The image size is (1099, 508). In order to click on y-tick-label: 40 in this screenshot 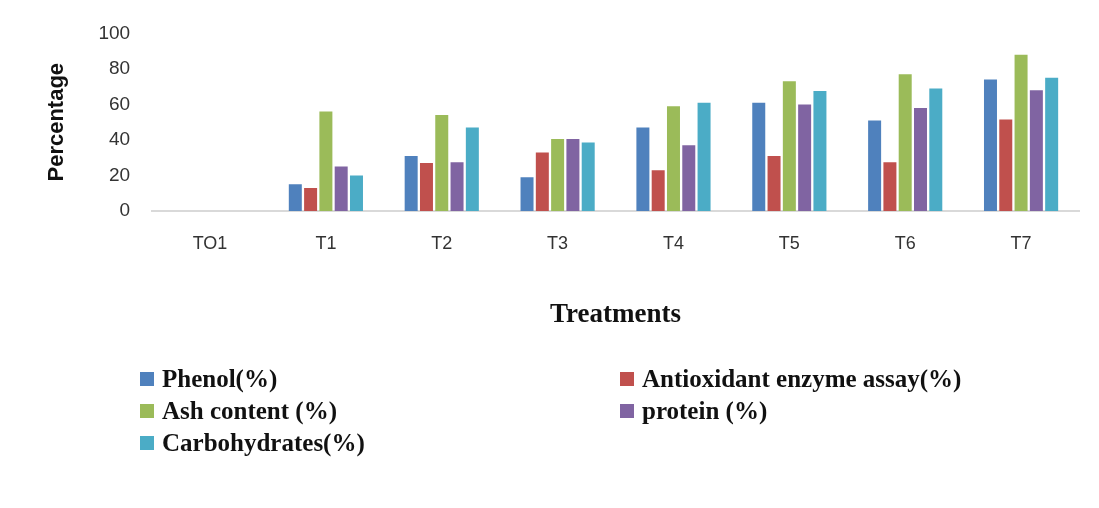, I will do `click(119, 139)`.